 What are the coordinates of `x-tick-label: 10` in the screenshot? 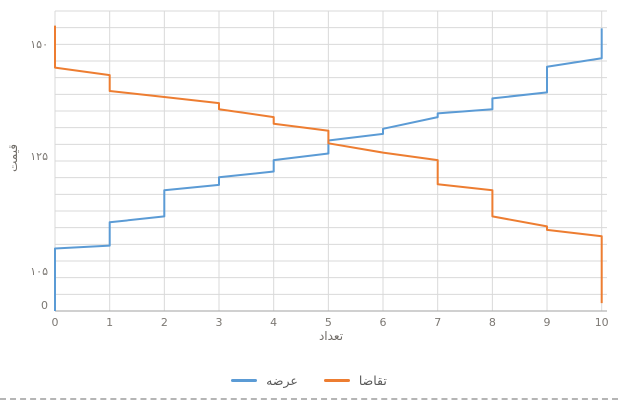 It's located at (602, 322).